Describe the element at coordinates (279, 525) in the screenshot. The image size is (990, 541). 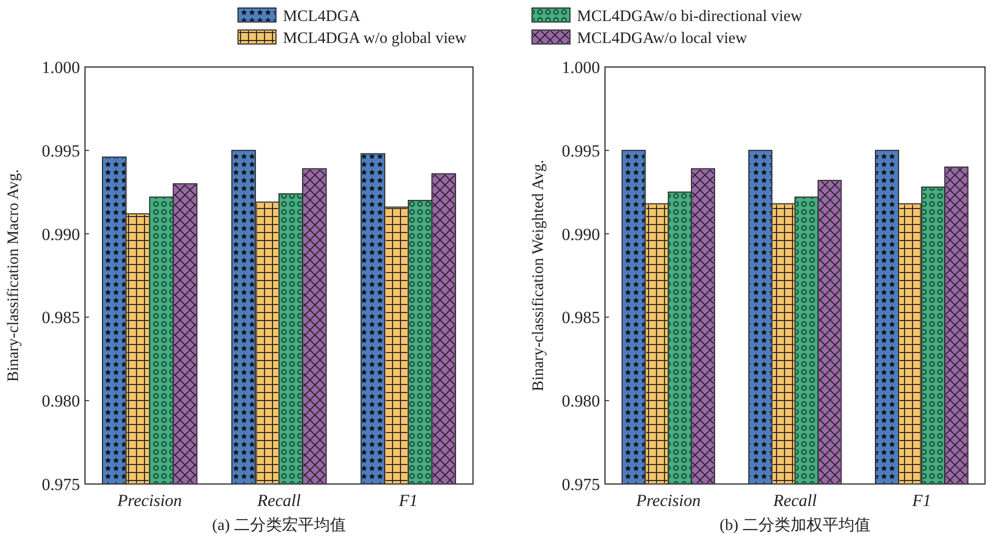
I see `x-axis-title: (a) 二分类宏平均值` at that location.